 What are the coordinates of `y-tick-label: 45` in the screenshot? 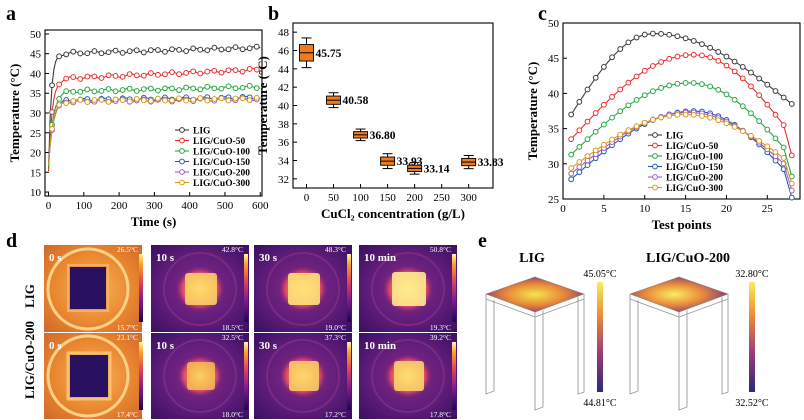 It's located at (554, 59).